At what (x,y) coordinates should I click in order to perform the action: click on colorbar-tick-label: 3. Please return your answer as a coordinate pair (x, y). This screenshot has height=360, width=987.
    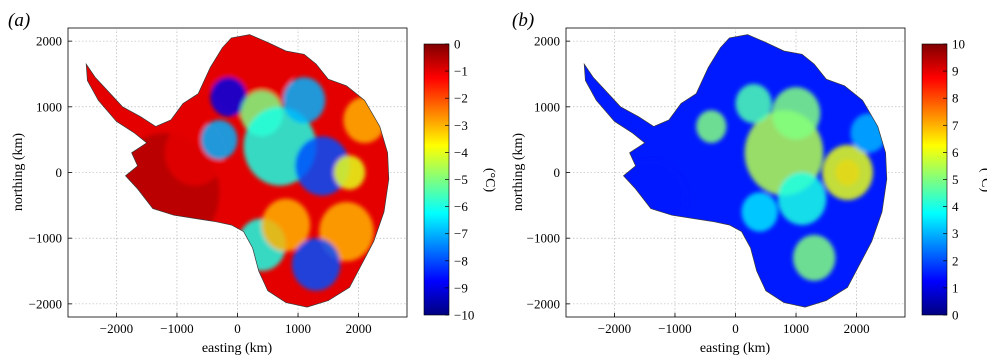
    Looking at the image, I should click on (955, 233).